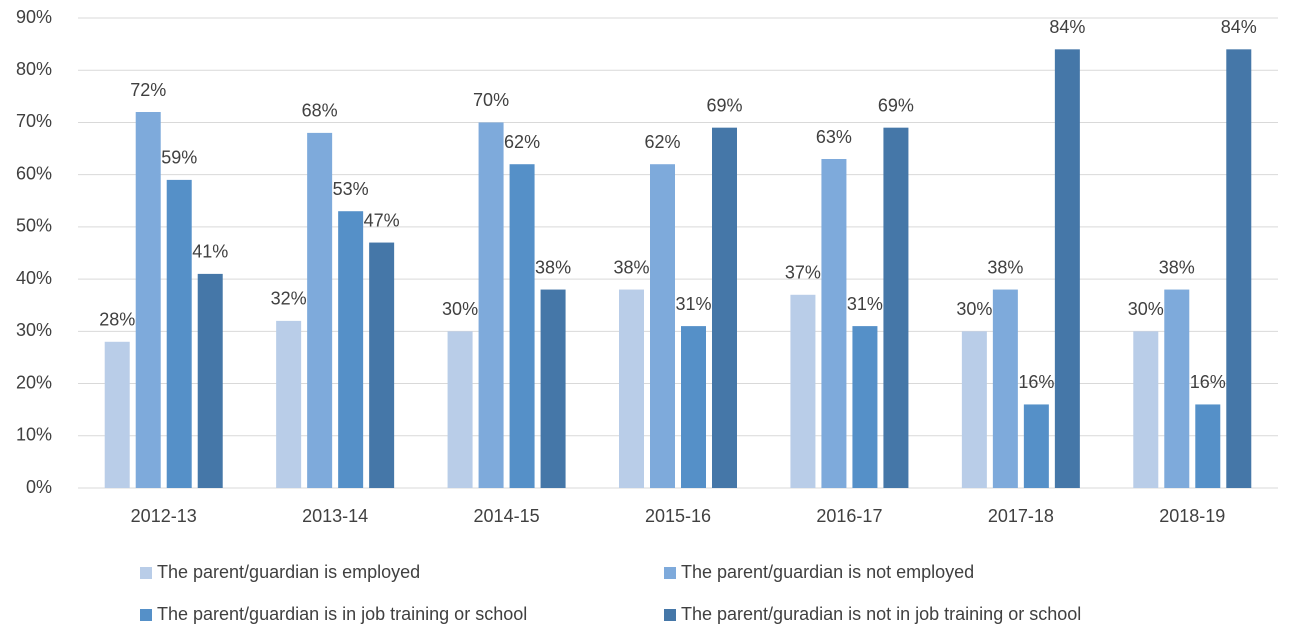  I want to click on data-label: 37%, so click(803, 273).